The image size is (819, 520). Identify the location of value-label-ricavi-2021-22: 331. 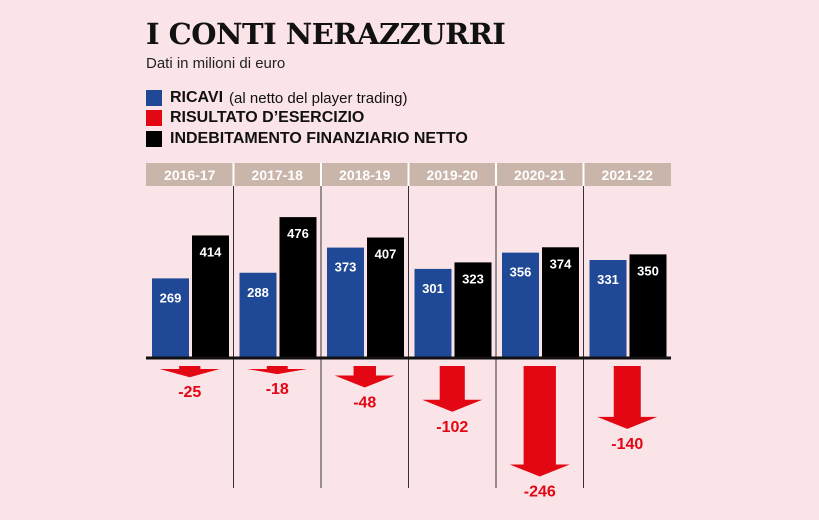
(608, 279).